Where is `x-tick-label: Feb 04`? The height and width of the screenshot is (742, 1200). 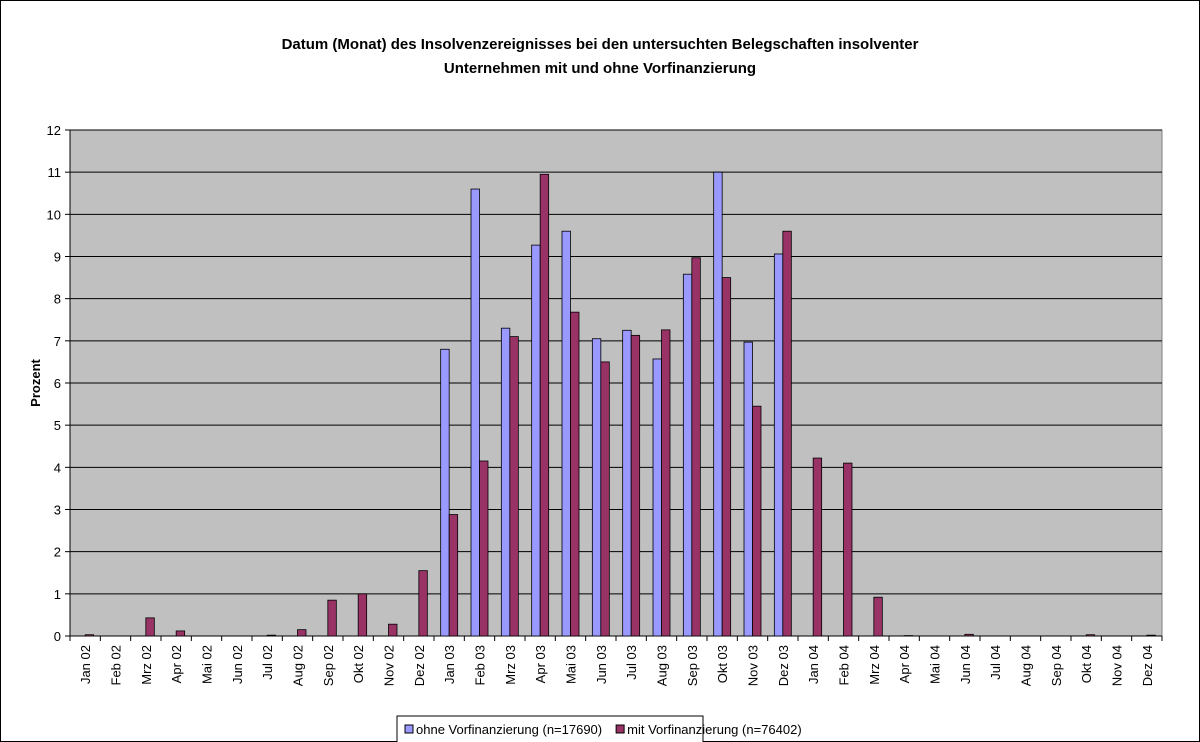
x-tick-label: Feb 04 is located at coordinates (844, 665).